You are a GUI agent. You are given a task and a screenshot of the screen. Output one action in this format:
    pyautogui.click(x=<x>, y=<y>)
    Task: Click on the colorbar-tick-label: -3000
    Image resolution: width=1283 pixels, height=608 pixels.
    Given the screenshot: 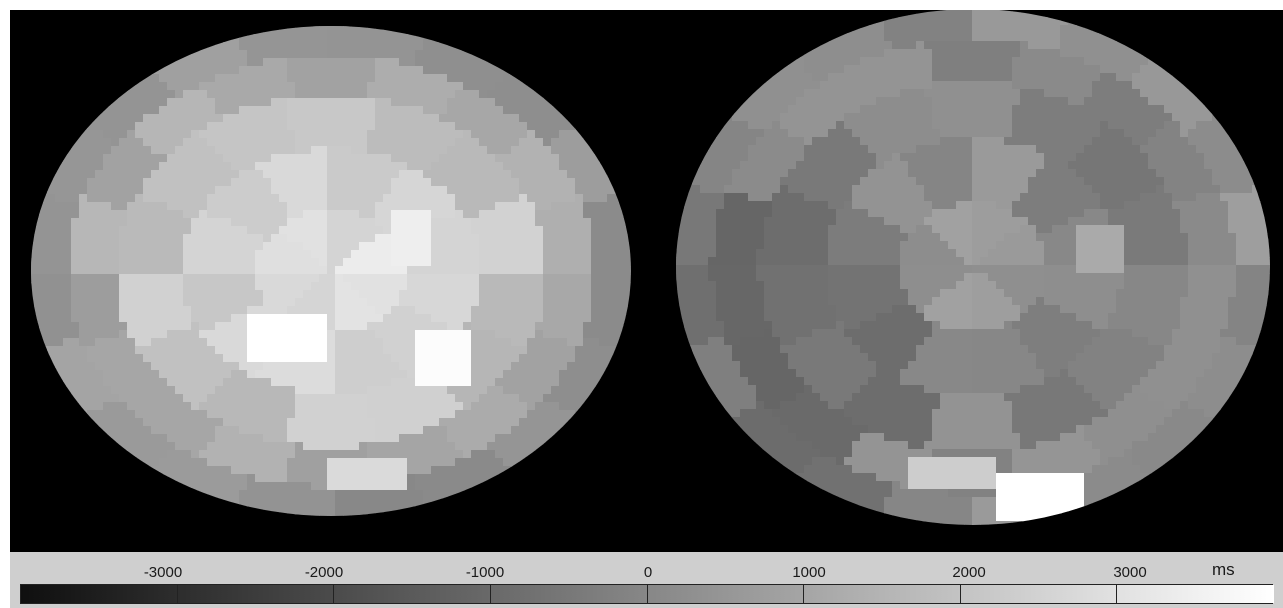 What is the action you would take?
    pyautogui.click(x=163, y=572)
    